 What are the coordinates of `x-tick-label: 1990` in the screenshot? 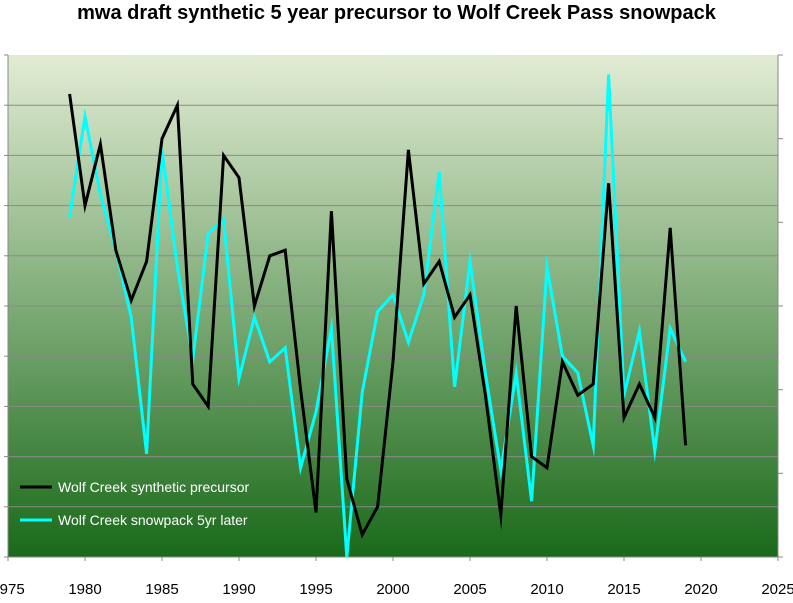 It's located at (238, 589).